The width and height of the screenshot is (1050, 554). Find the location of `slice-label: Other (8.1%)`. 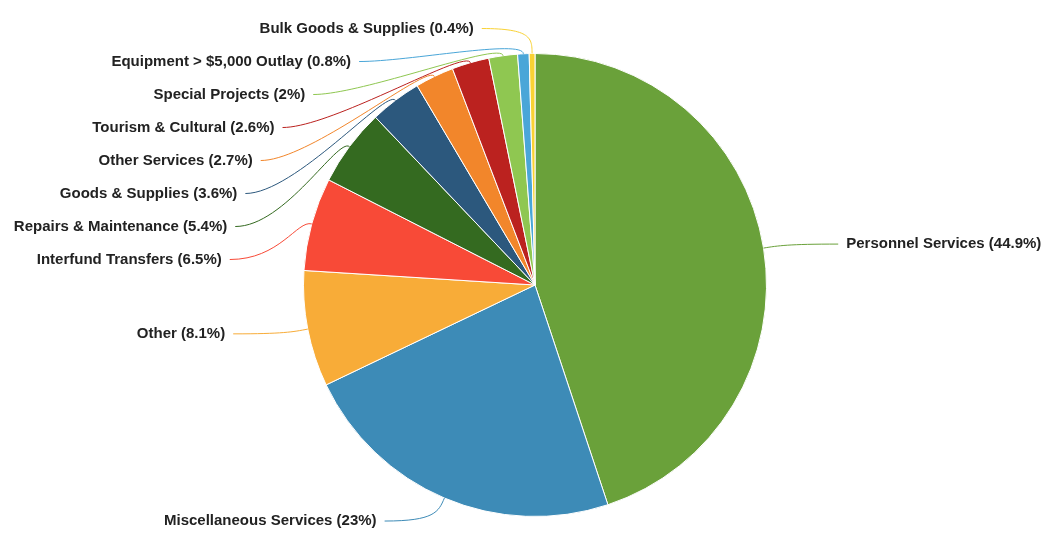

slice-label: Other (8.1%) is located at coordinates (181, 332).